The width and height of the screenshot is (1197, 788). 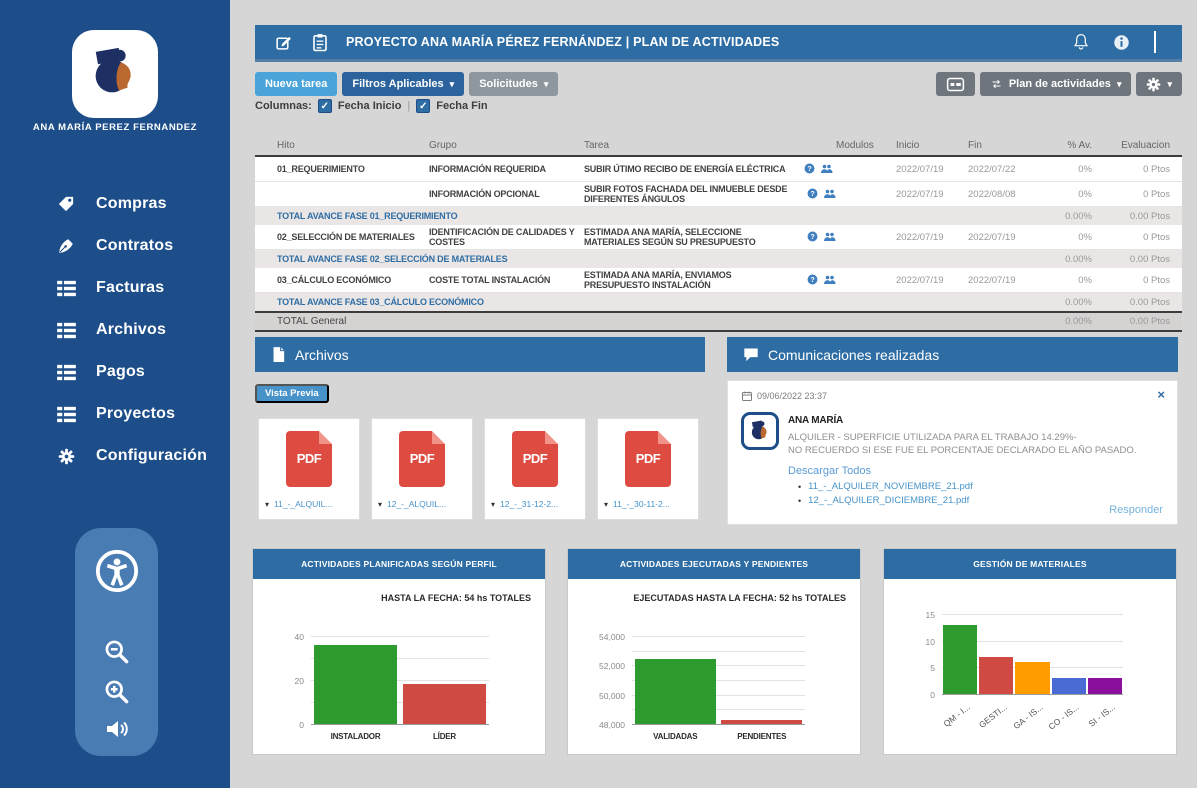 What do you see at coordinates (135, 245) in the screenshot?
I see `sidebar-item-label: Contratos` at bounding box center [135, 245].